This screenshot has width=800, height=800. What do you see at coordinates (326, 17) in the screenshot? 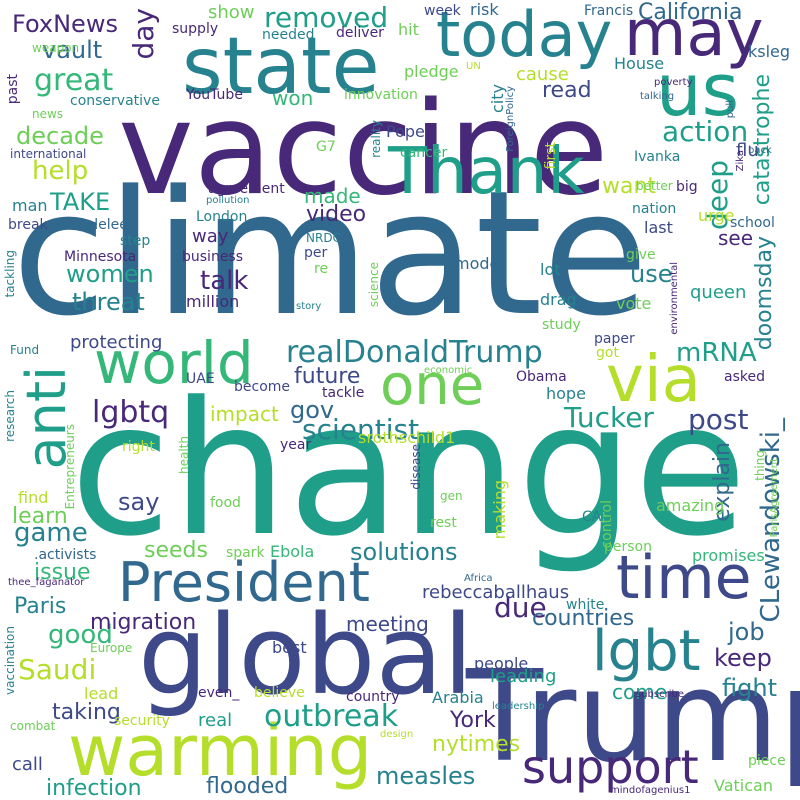
I see `word-removed: removed` at bounding box center [326, 17].